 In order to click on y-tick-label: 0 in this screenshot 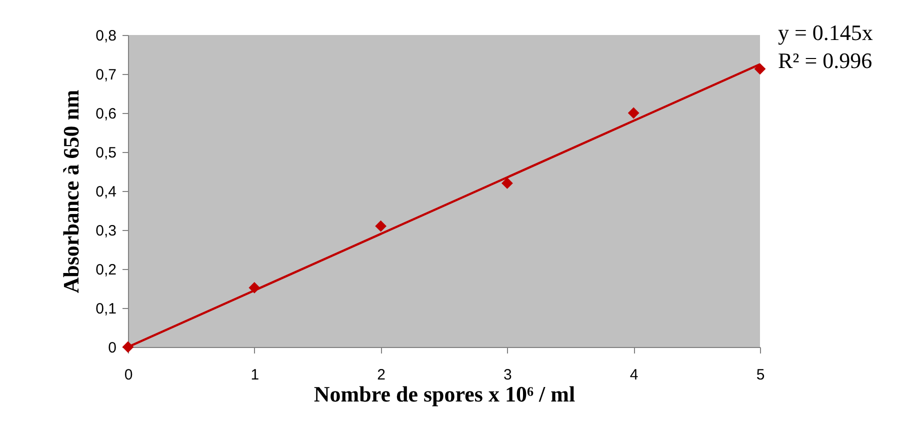, I will do `click(112, 348)`.